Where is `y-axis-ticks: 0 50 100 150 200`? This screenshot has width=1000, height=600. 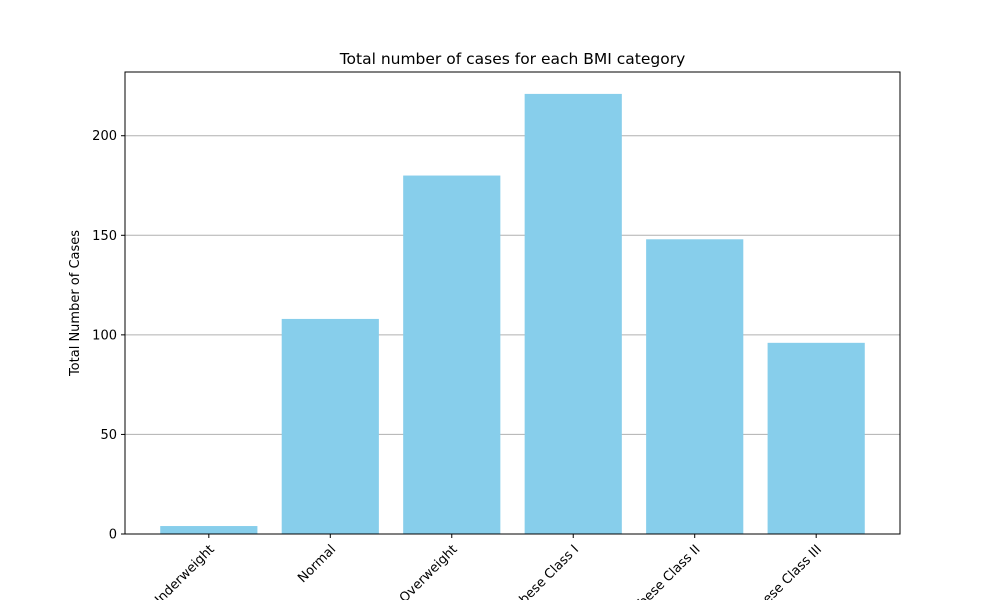
y-axis-ticks: 0 50 100 150 200 is located at coordinates (108, 336).